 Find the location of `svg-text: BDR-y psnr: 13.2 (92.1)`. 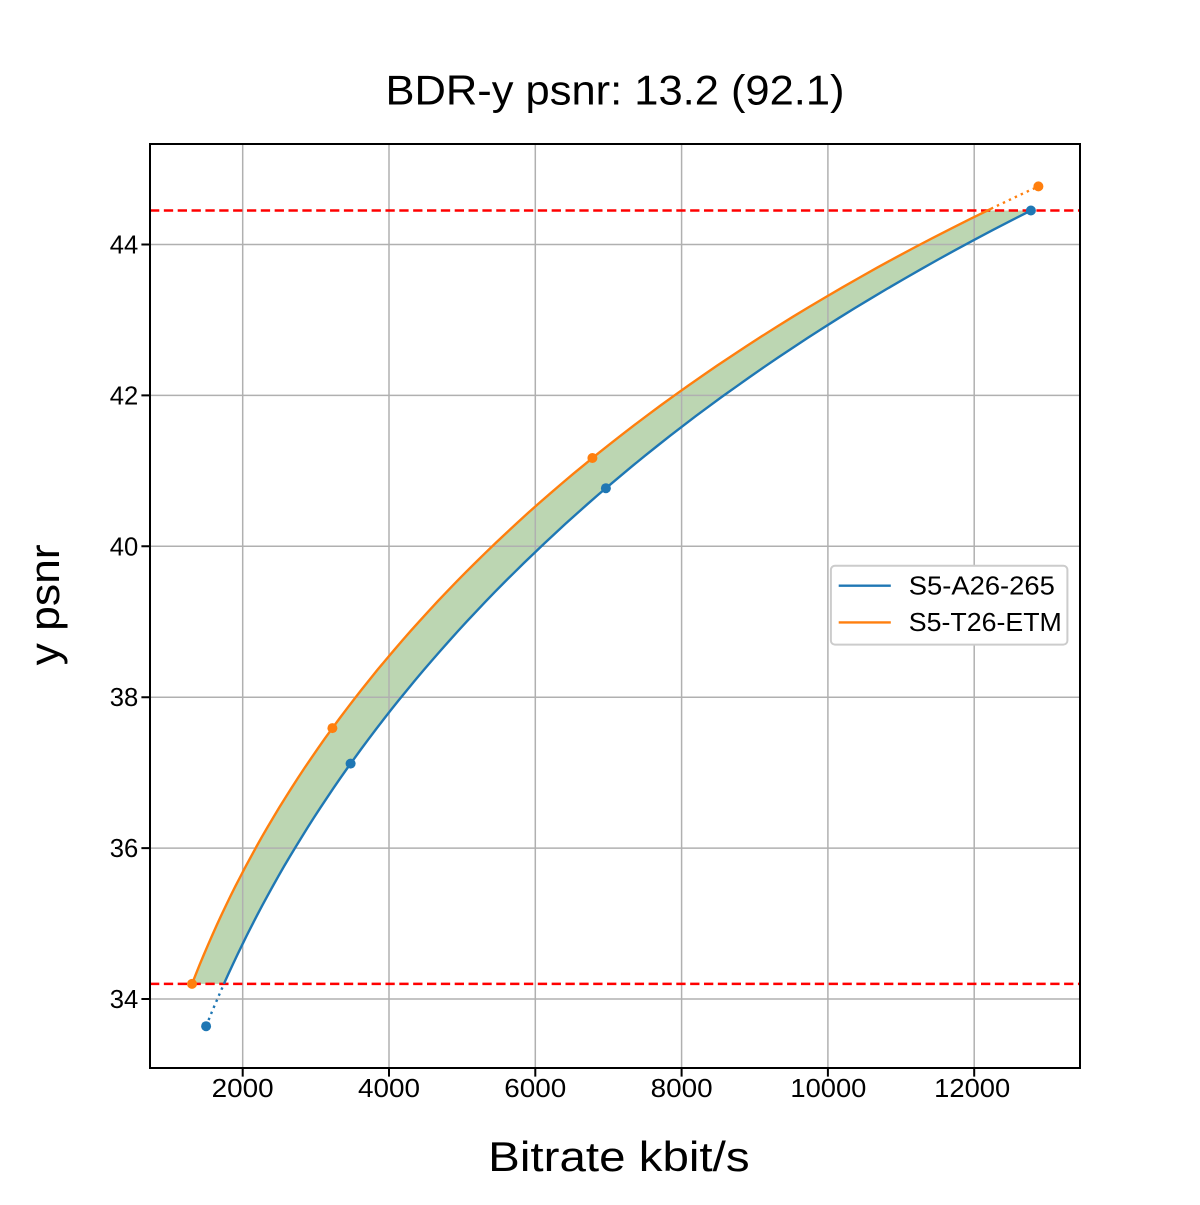

svg-text: BDR-y psnr: 13.2 (92.1) is located at coordinates (615, 90).